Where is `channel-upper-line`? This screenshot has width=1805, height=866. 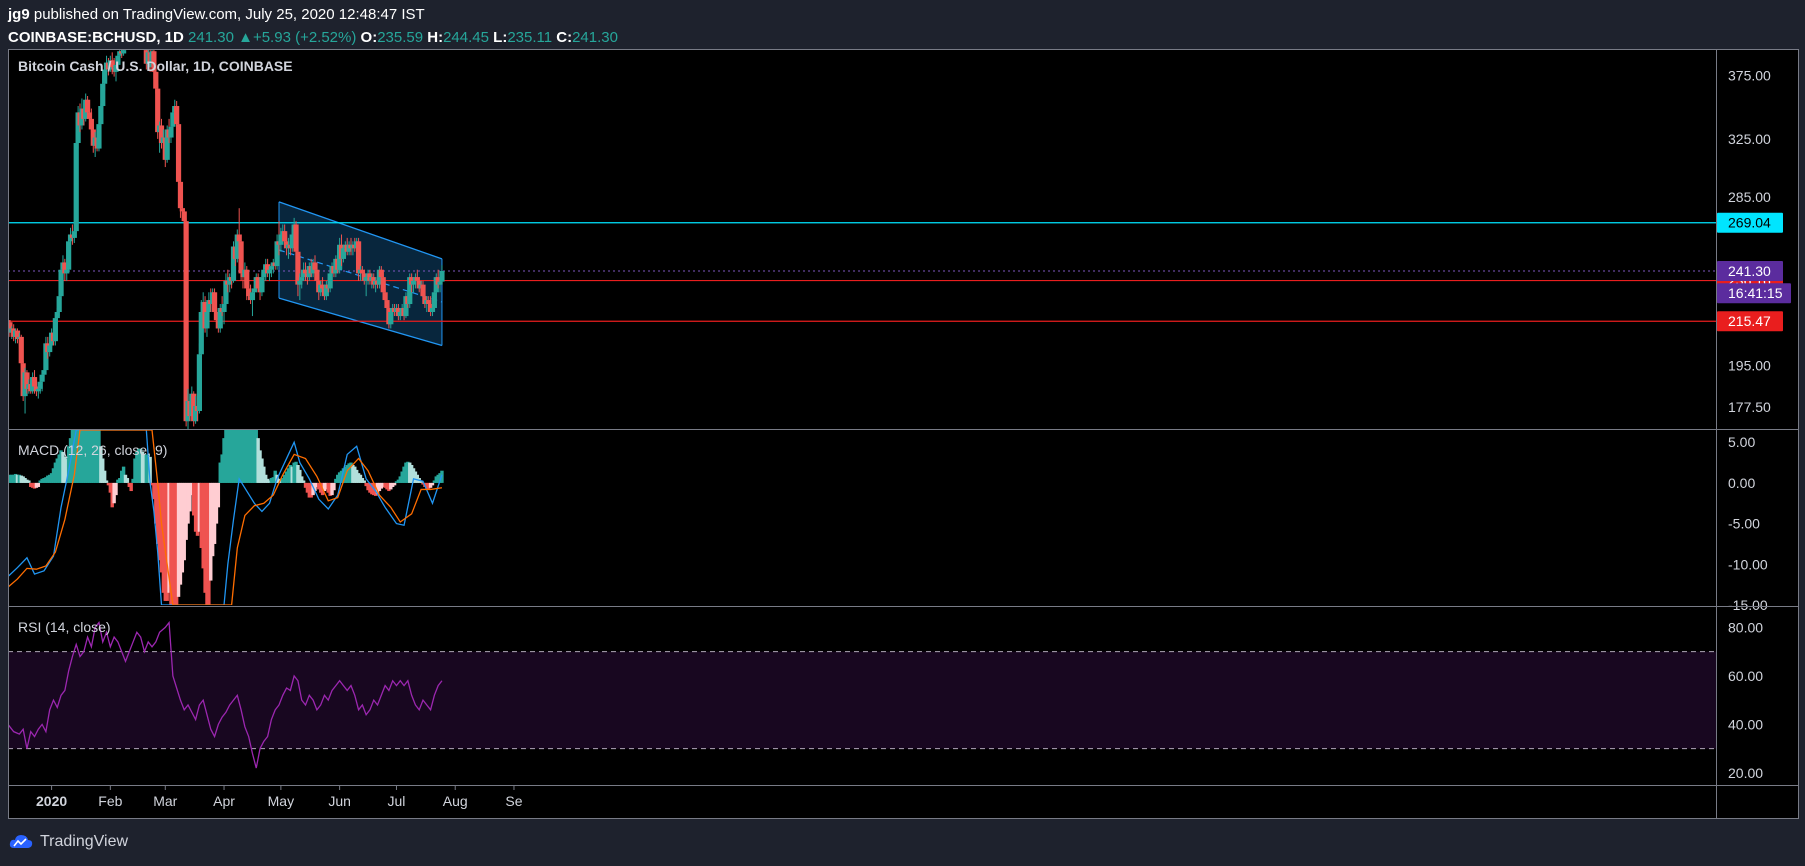 channel-upper-line is located at coordinates (360, 230).